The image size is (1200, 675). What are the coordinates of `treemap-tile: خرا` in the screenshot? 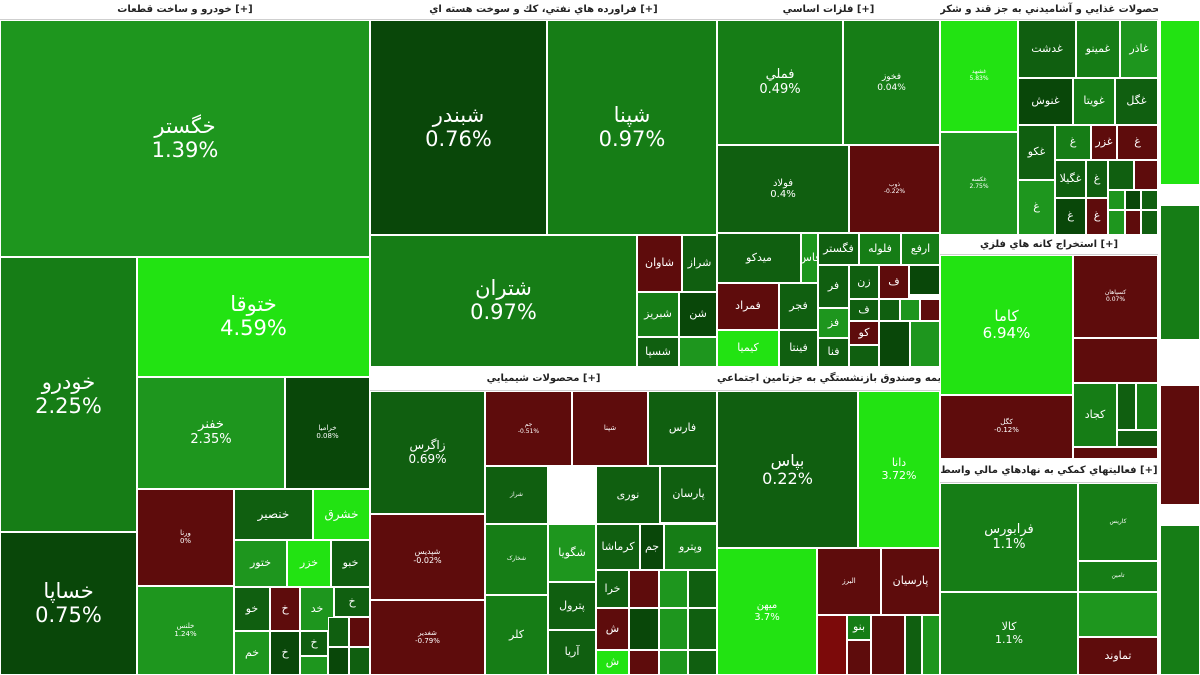 It's located at (612, 589).